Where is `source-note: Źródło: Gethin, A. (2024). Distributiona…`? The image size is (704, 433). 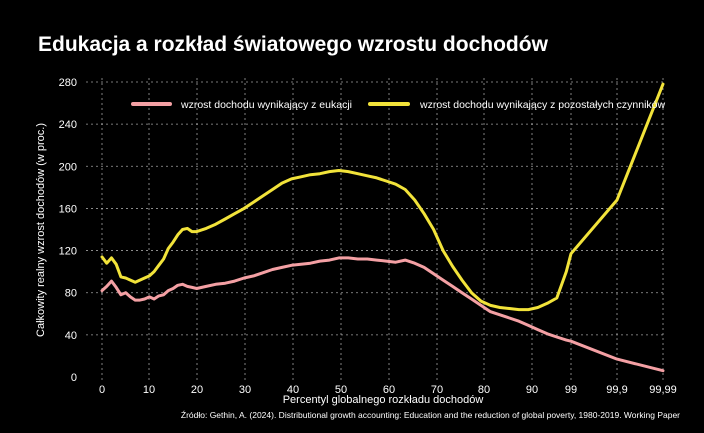 source-note: Źródło: Gethin, A. (2024). Distributiona… is located at coordinates (430, 415).